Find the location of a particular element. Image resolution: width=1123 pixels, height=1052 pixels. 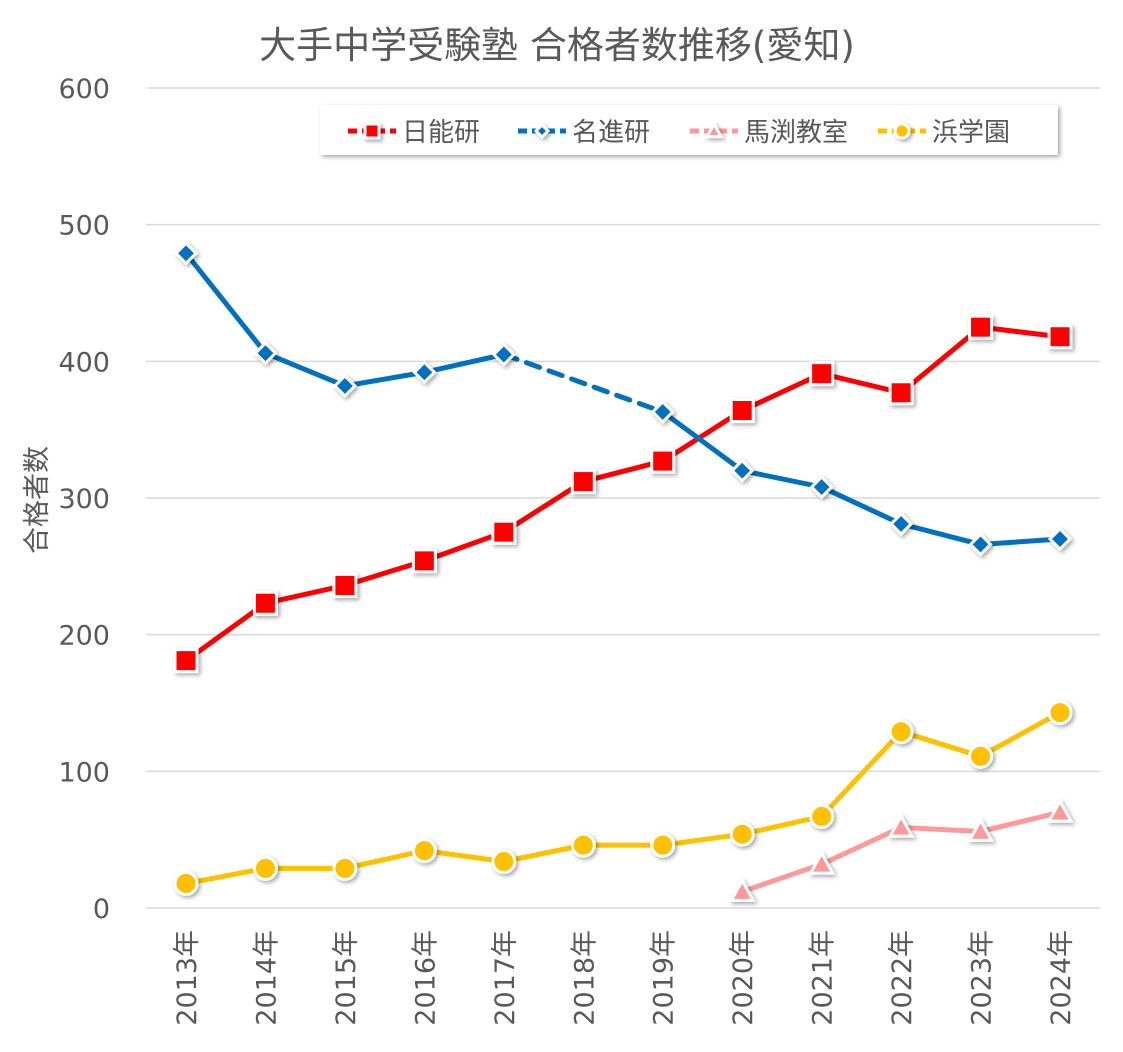

x-tick-label: 2014年 is located at coordinates (266, 978).